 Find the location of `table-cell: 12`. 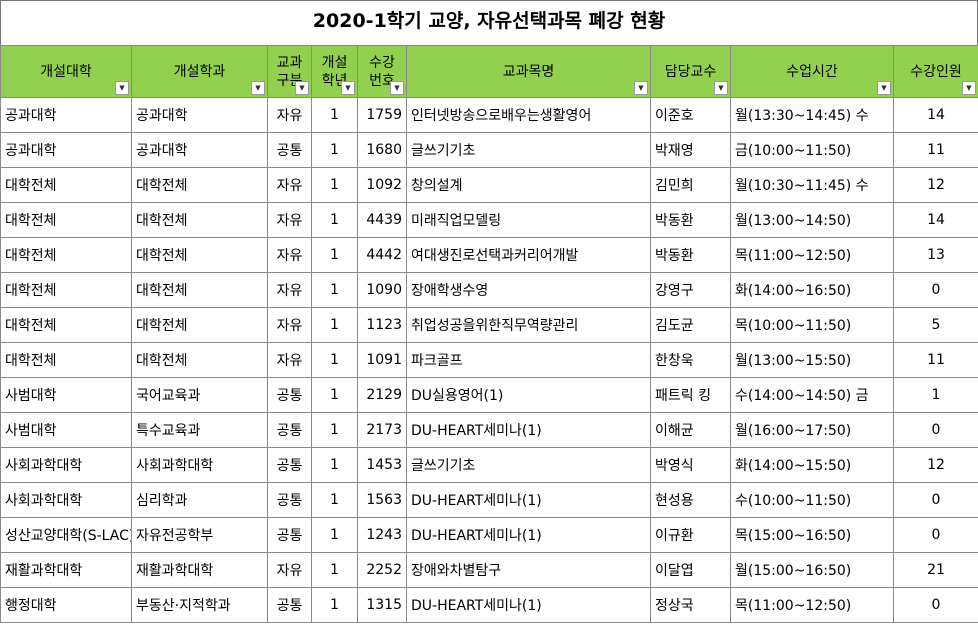

table-cell: 12 is located at coordinates (935, 185).